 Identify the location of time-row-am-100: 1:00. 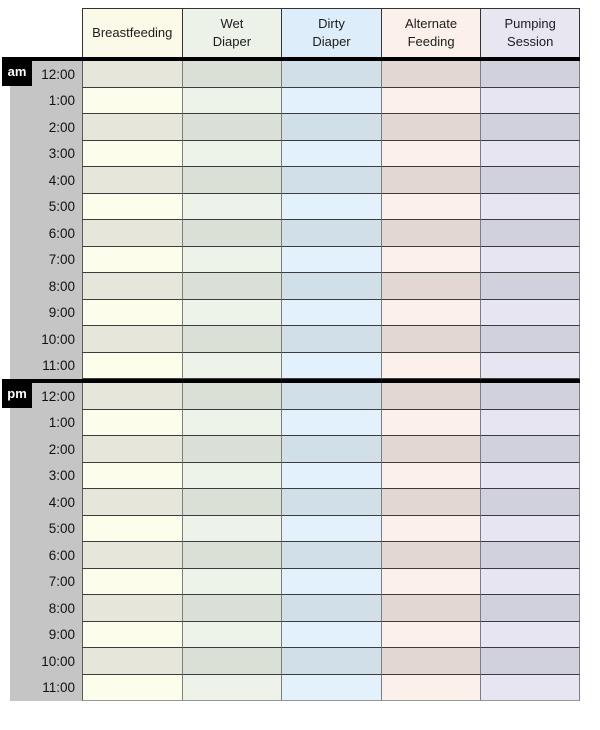
(295, 100).